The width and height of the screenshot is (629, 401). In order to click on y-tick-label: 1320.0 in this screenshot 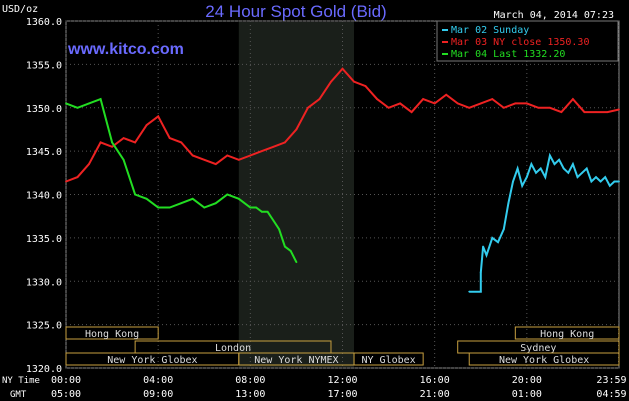, I will do `click(44, 369)`.